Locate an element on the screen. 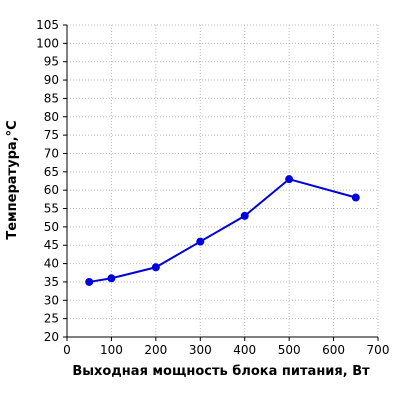 This screenshot has height=400, width=400. x-tick-label: 700 is located at coordinates (378, 350).